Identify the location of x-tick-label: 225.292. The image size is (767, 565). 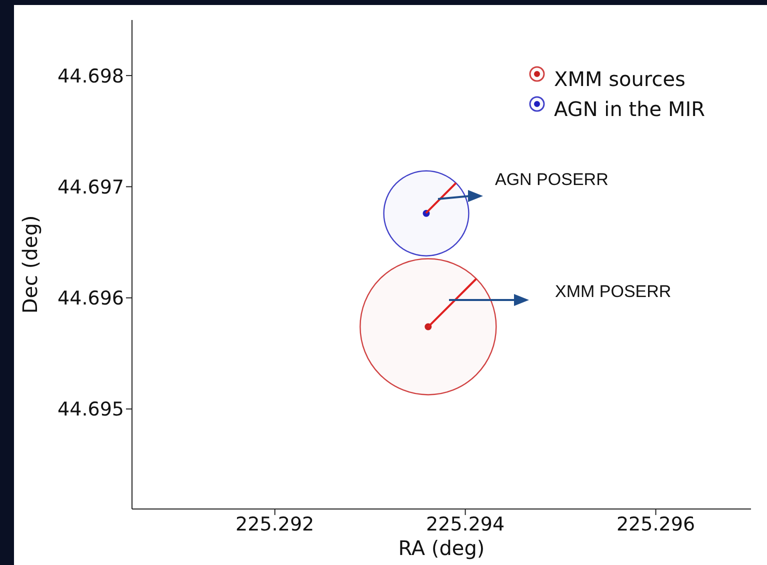
(275, 524).